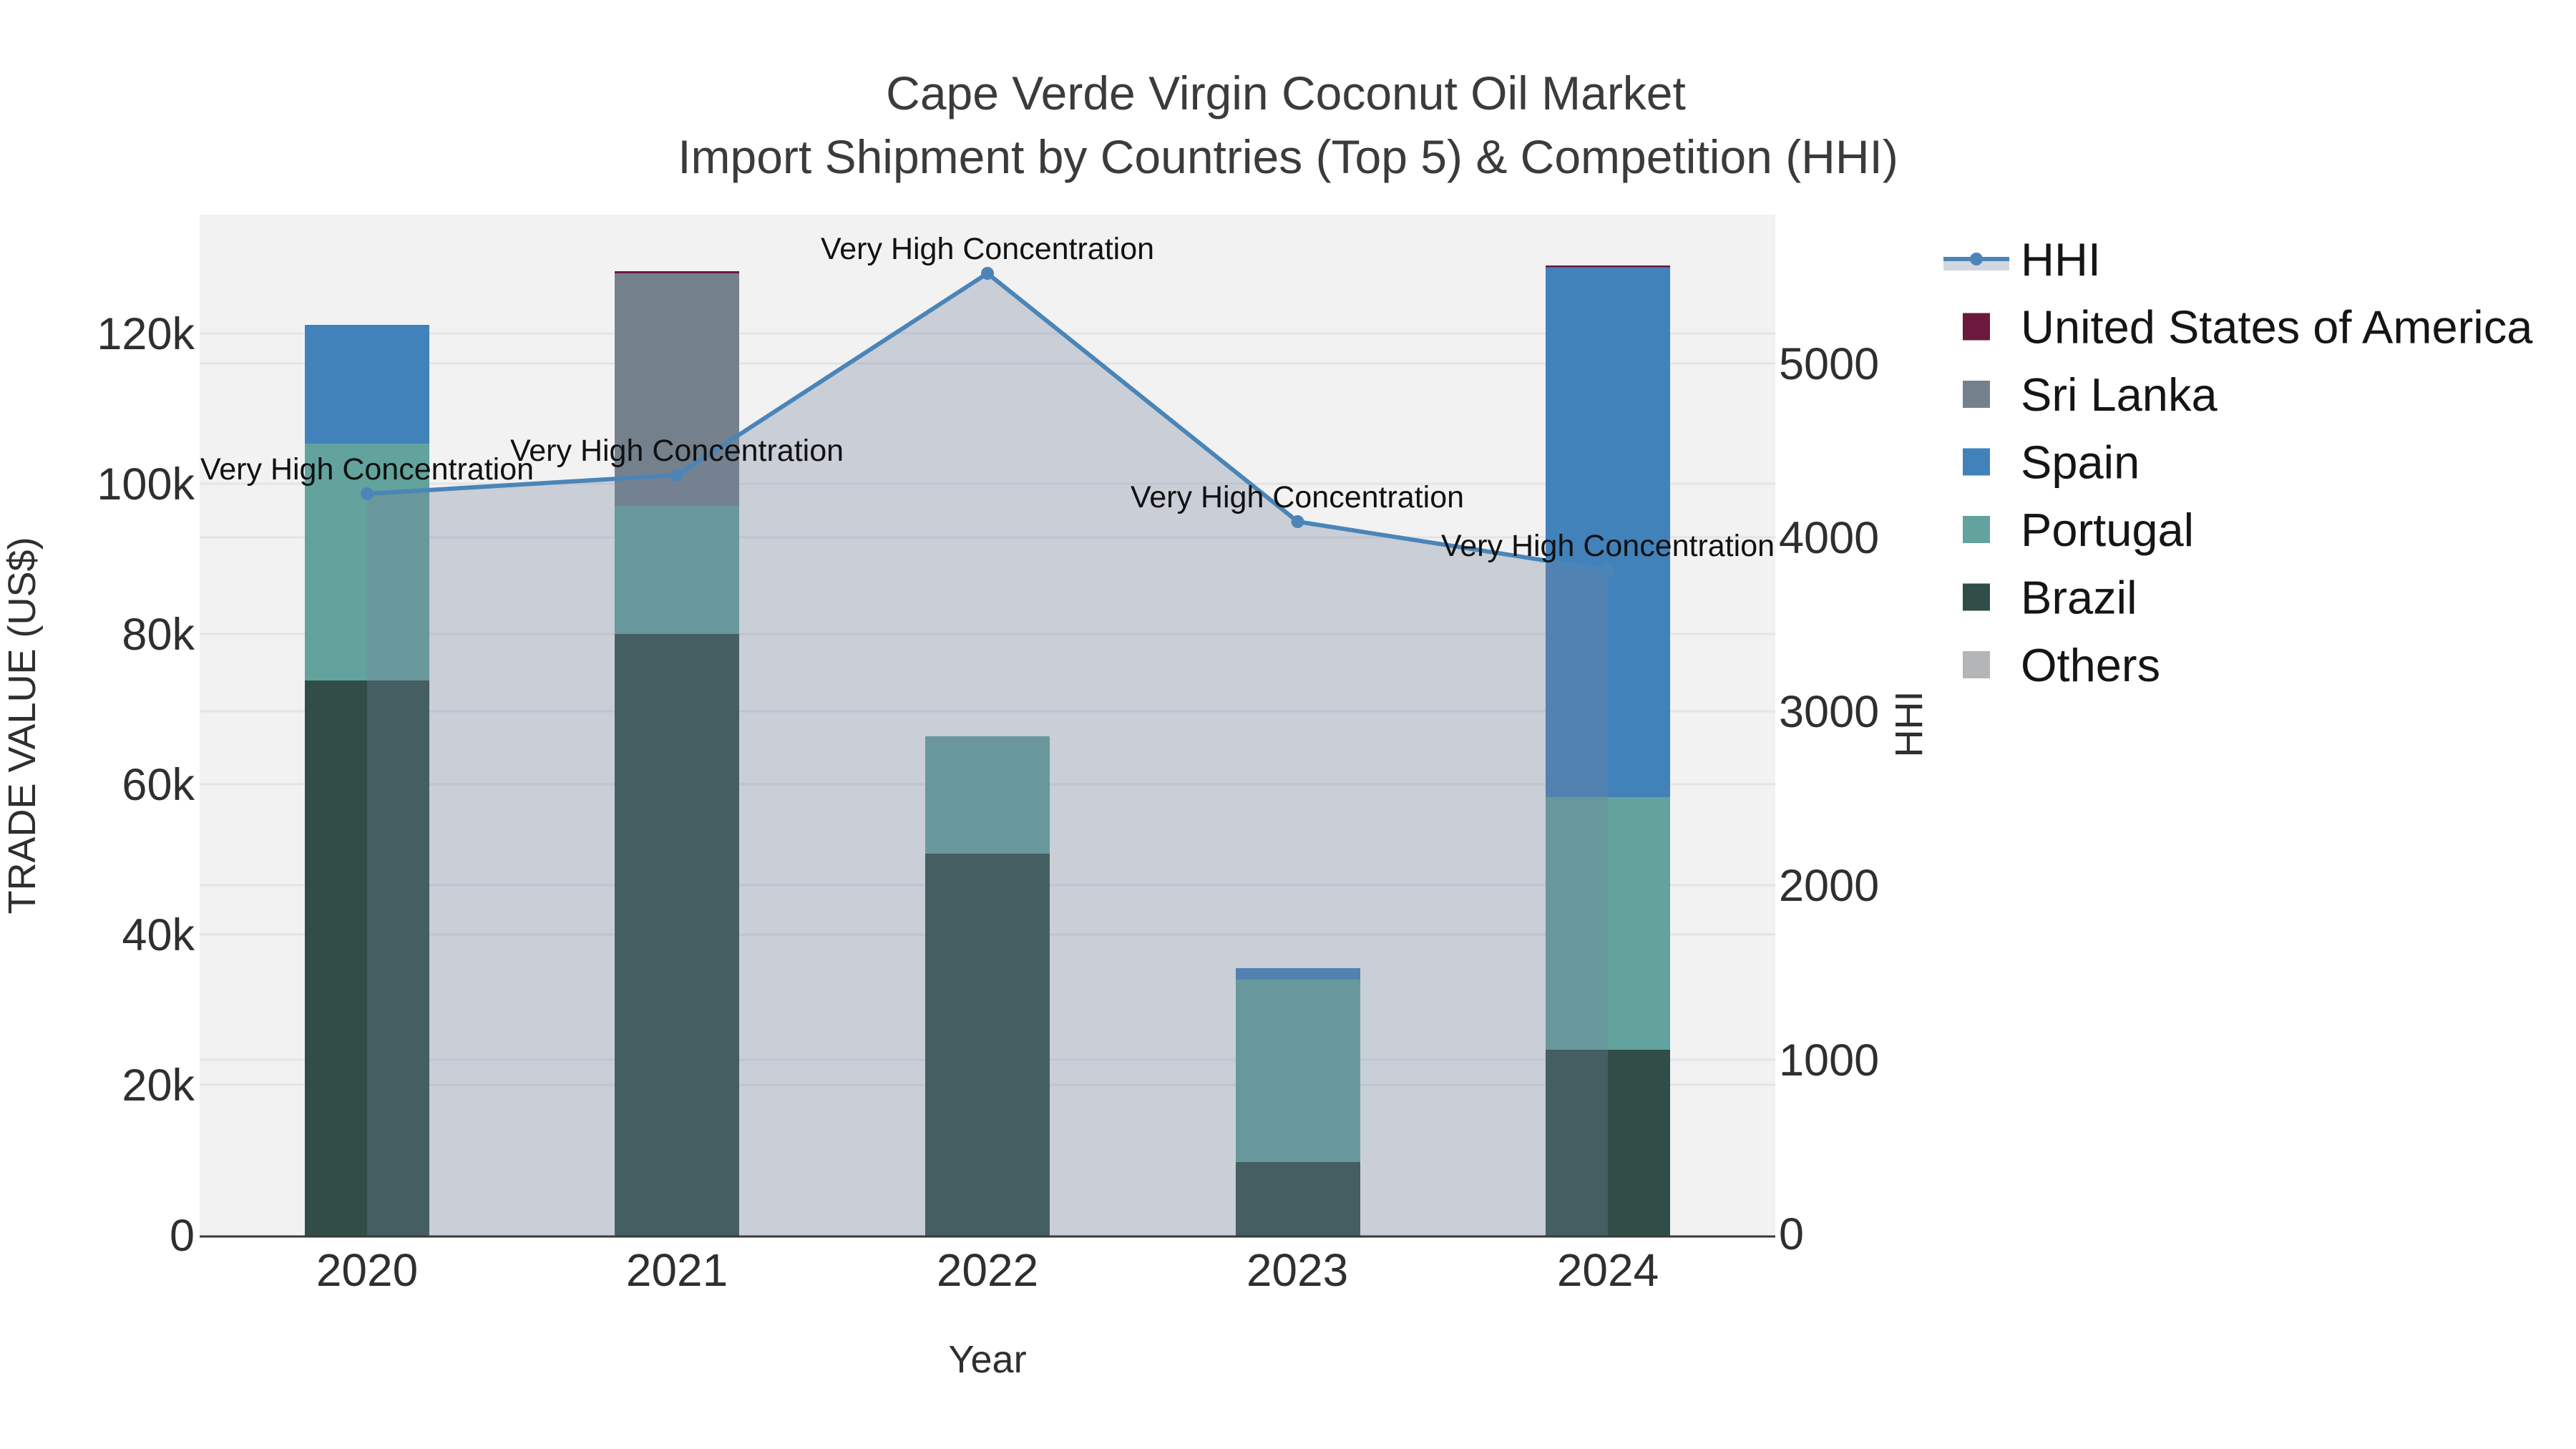 The image size is (2576, 1449). I want to click on svg-text: Year, so click(987, 1359).